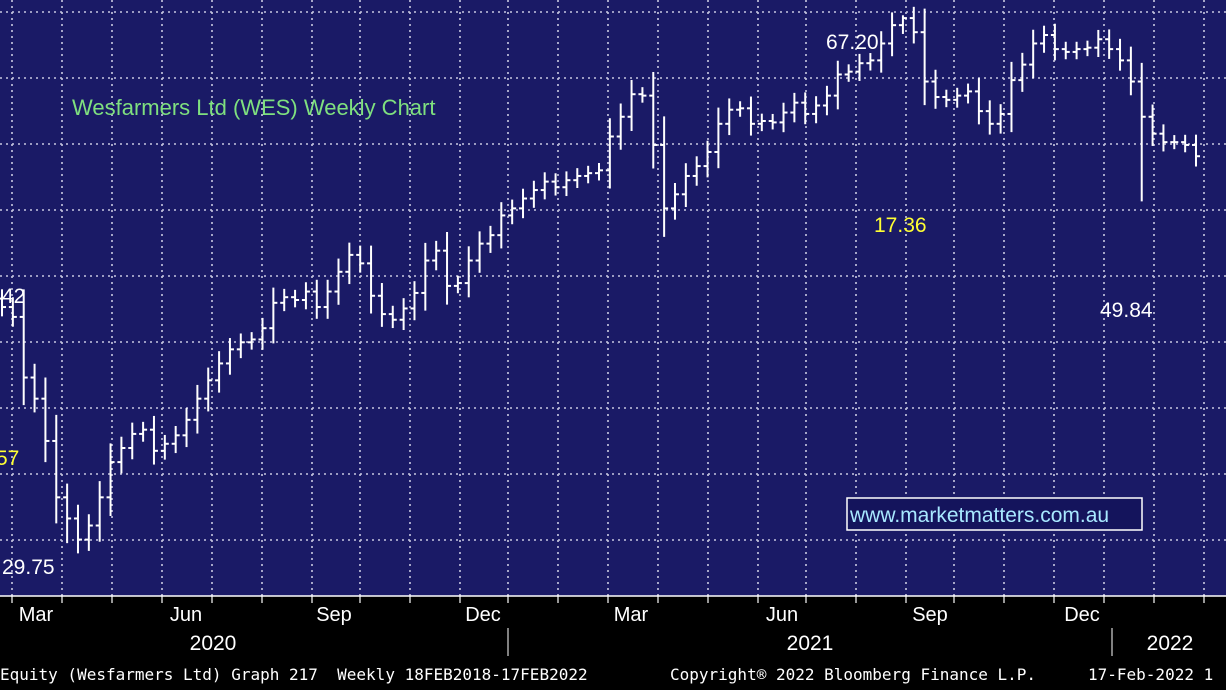 The height and width of the screenshot is (690, 1226). I want to click on chart-title: Wesfarmers Ltd (WES) Weekly Chart, so click(253, 107).